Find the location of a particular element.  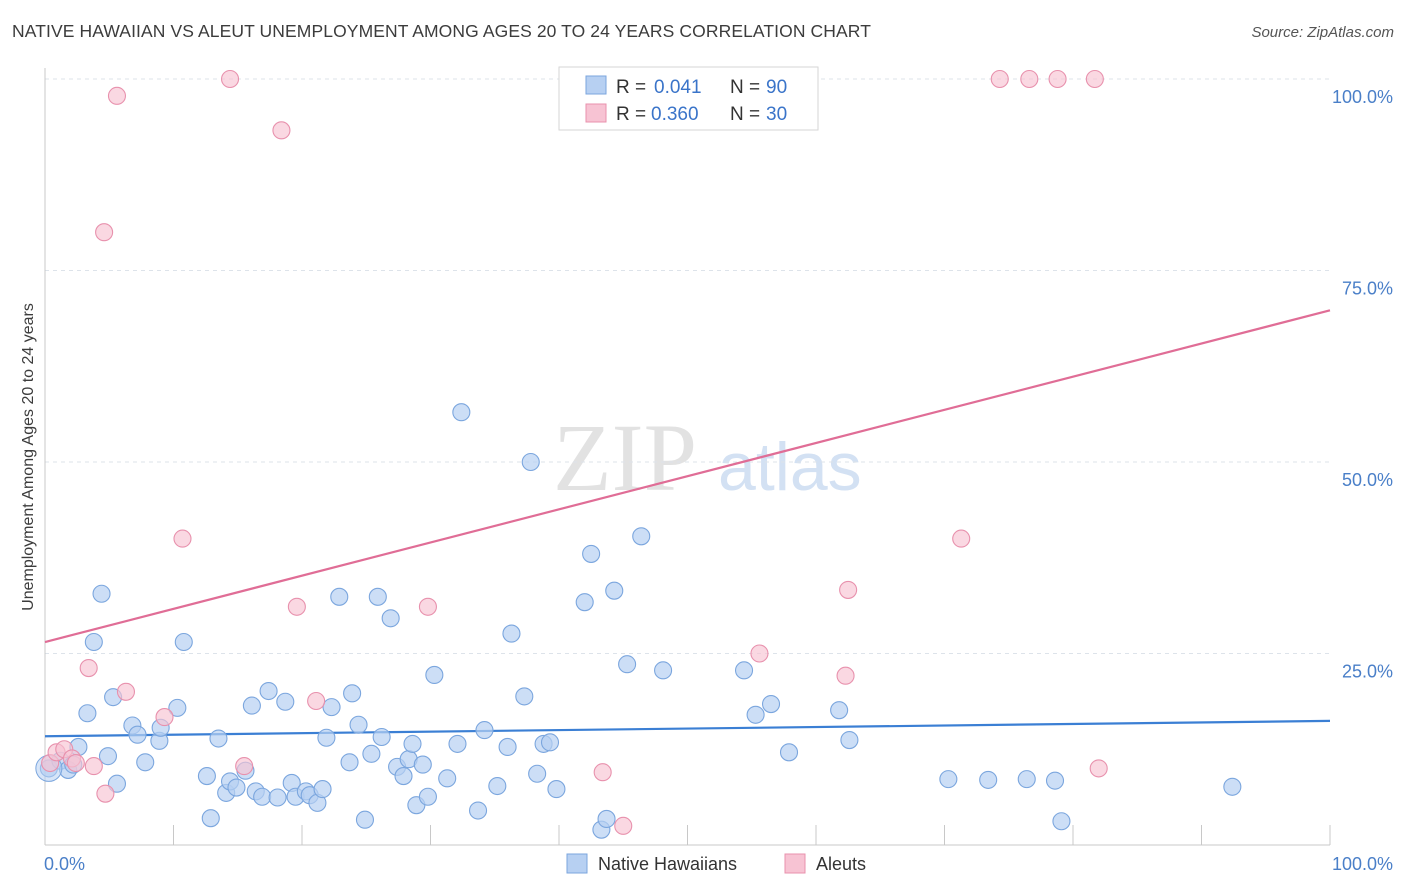

x-tick-label-0: 0.0% is located at coordinates (64, 864).